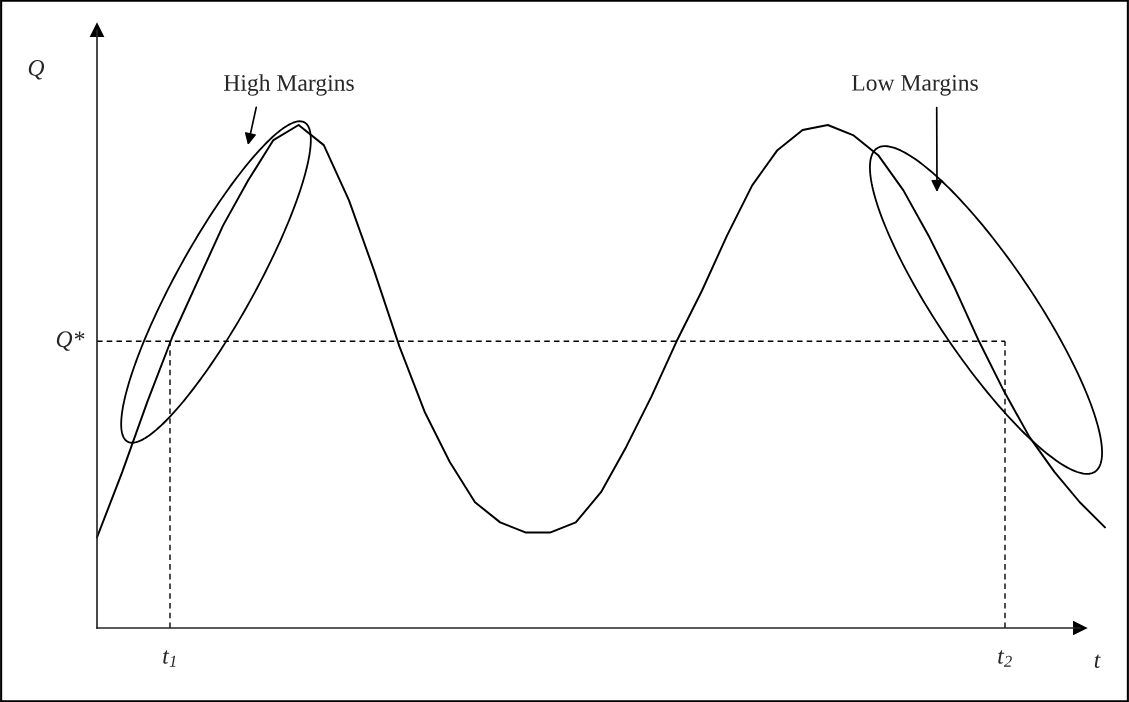 This screenshot has width=1129, height=702. What do you see at coordinates (169, 658) in the screenshot?
I see `text: t$_{1}$` at bounding box center [169, 658].